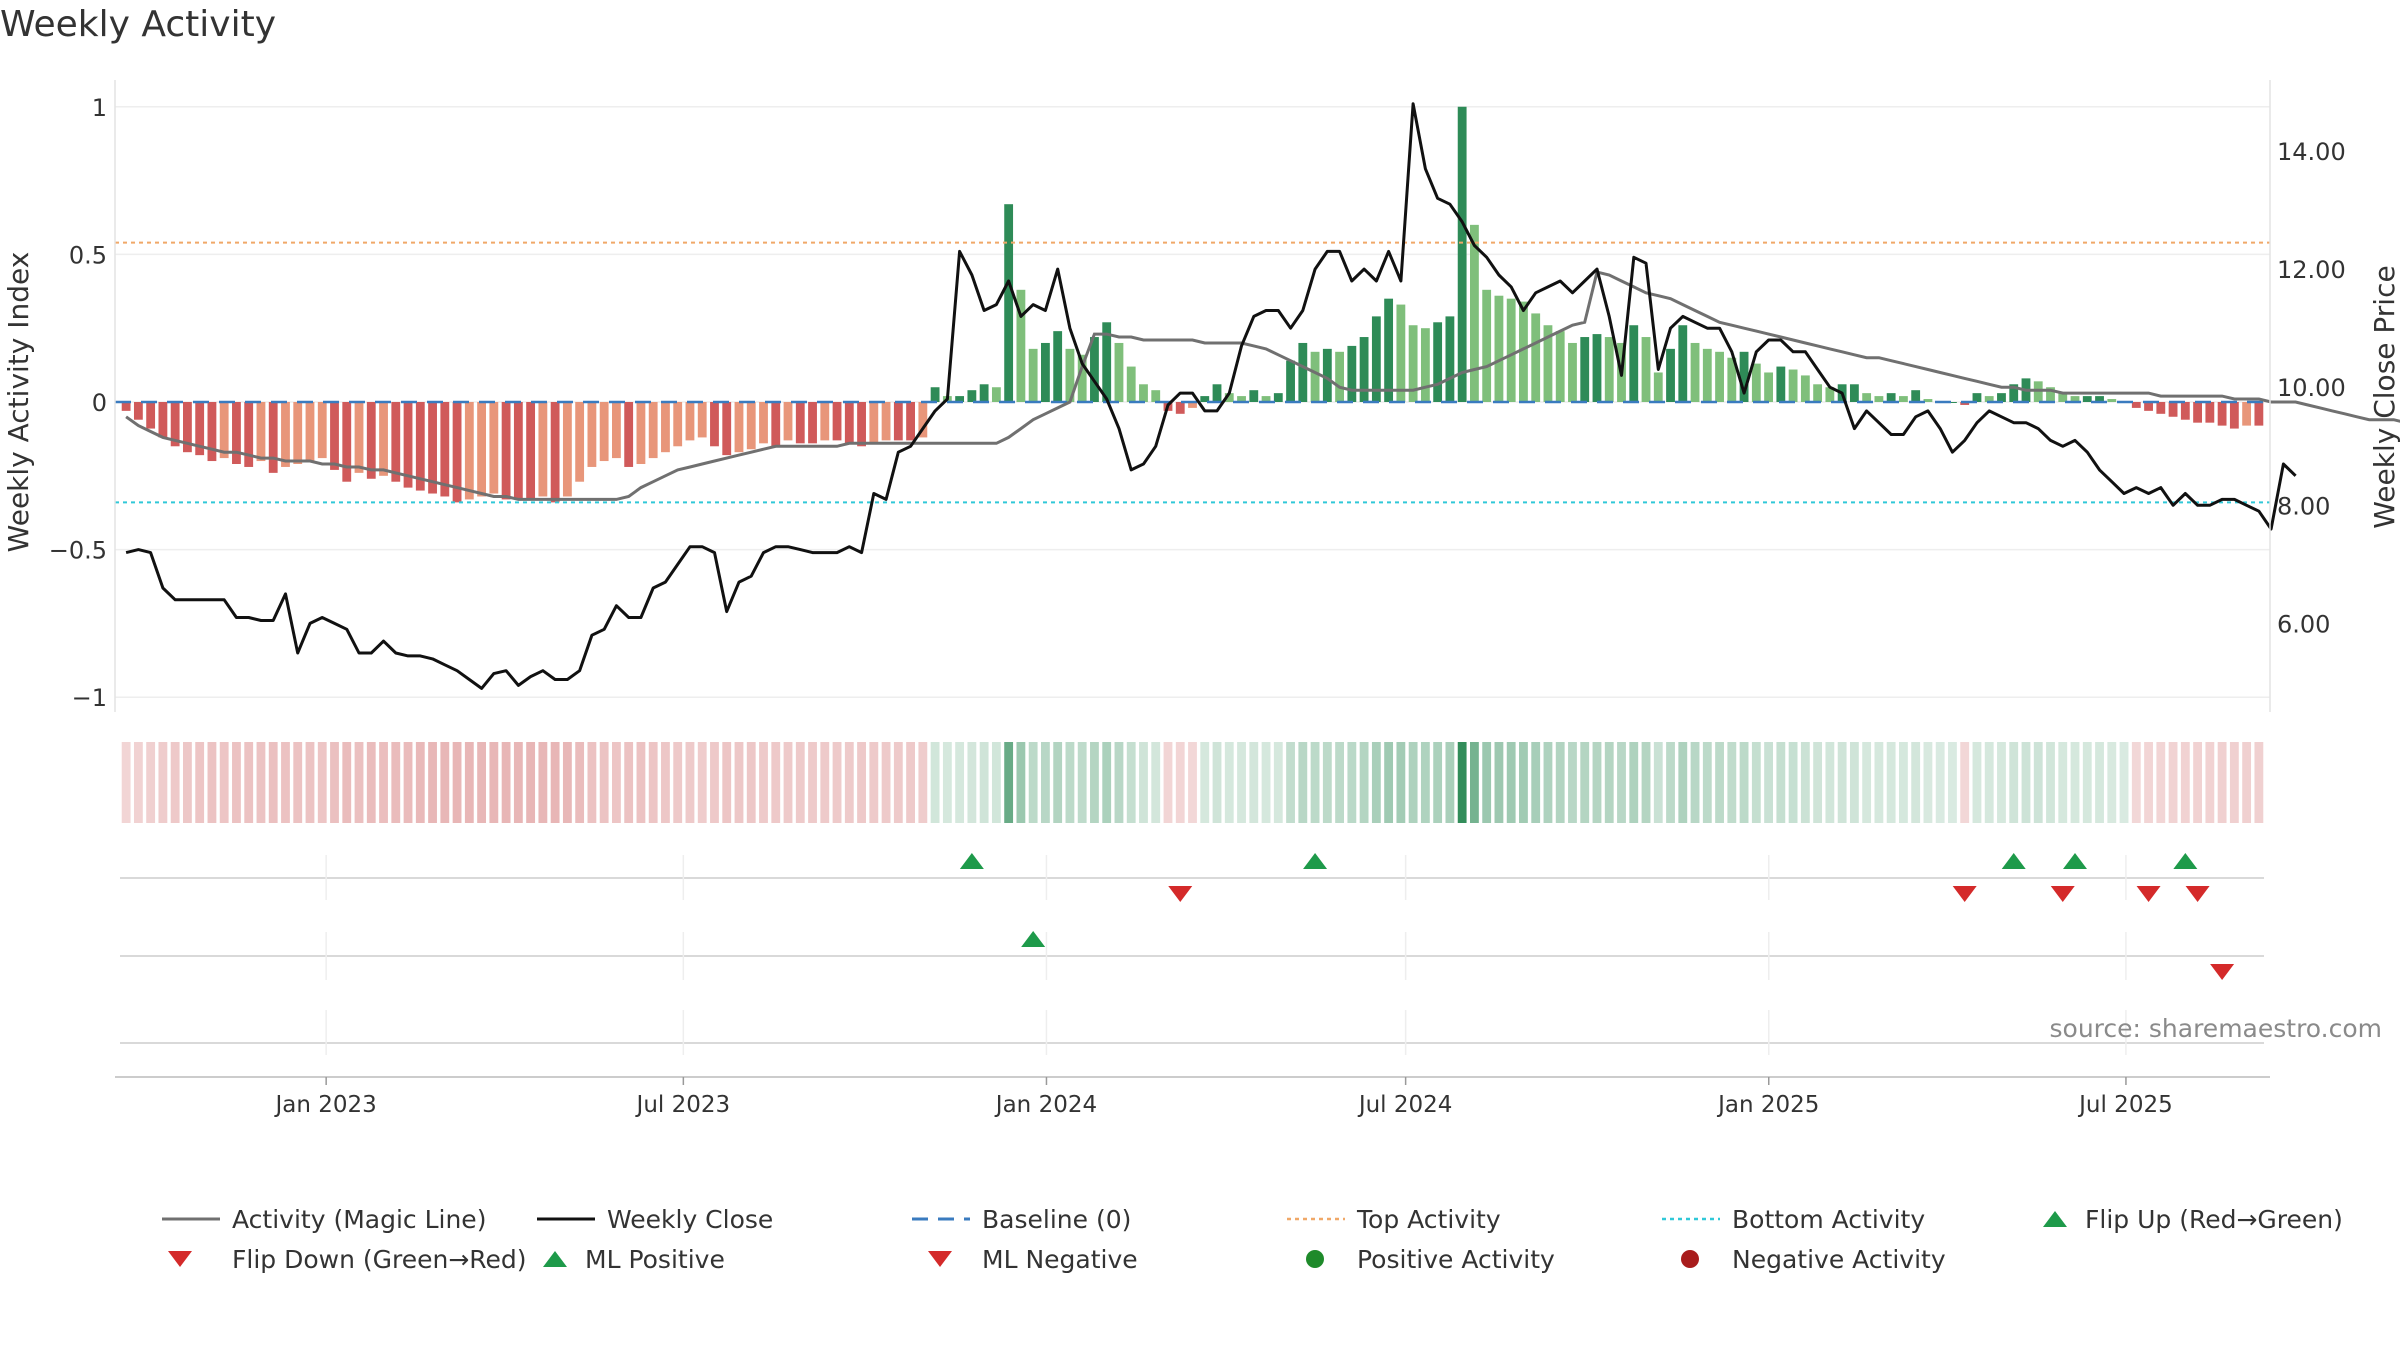 This screenshot has width=2400, height=1350. Describe the element at coordinates (1767, 1105) in the screenshot. I see `x-tick-label: Jan 2025` at that location.